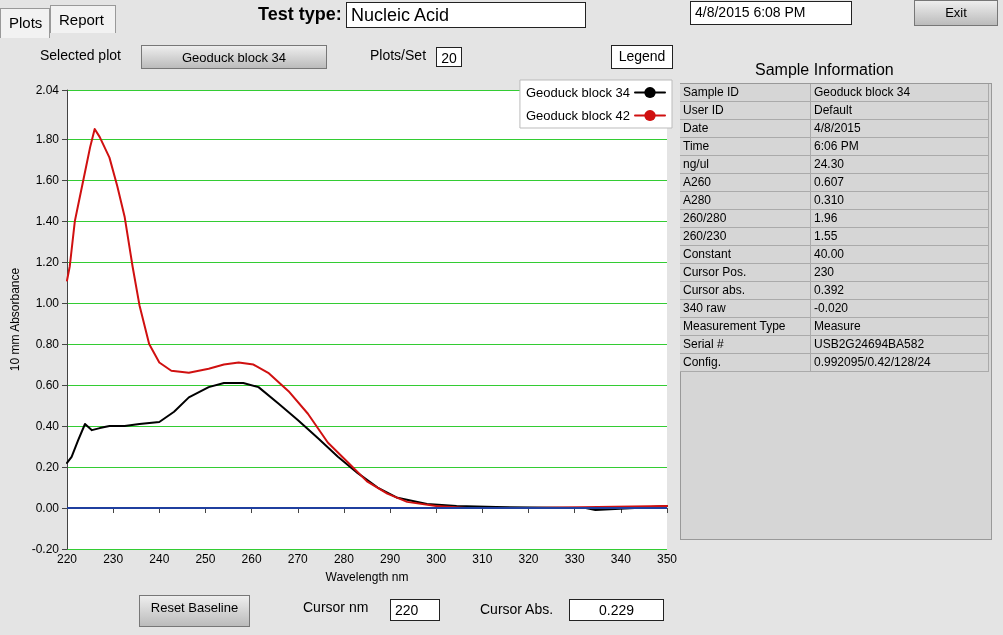 Image resolution: width=1003 pixels, height=635 pixels. Describe the element at coordinates (900, 309) in the screenshot. I see `text: -0.020` at that location.